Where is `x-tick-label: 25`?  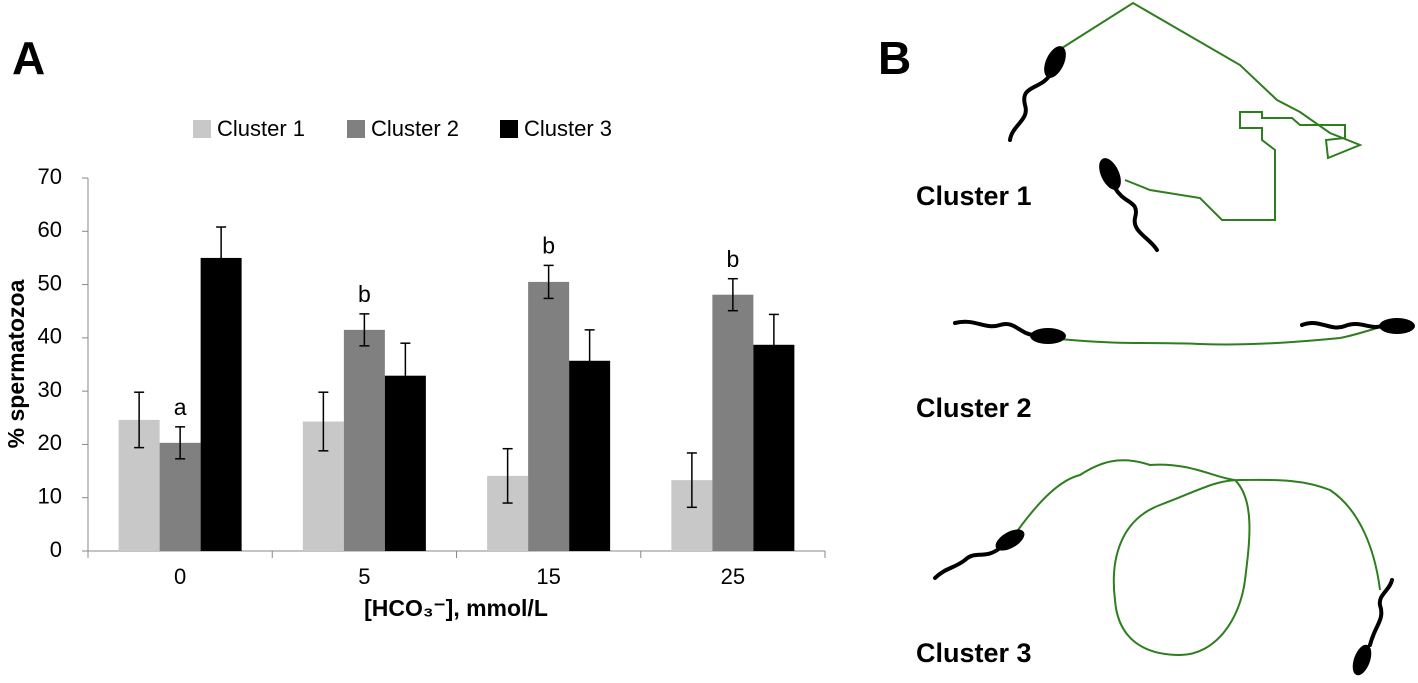 x-tick-label: 25 is located at coordinates (733, 576).